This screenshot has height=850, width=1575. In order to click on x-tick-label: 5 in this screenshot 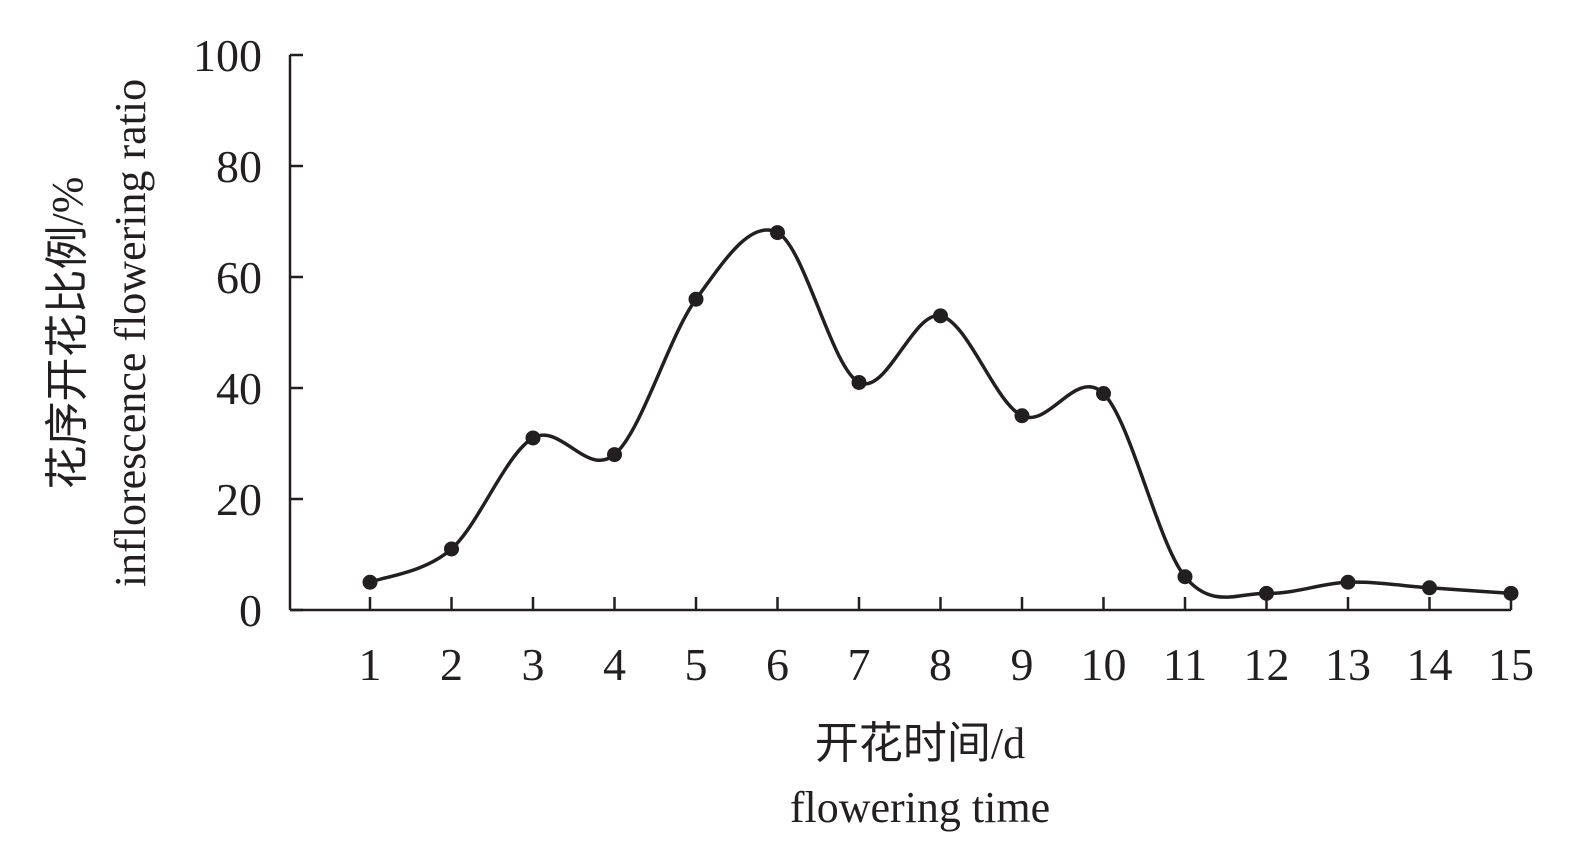, I will do `click(696, 664)`.